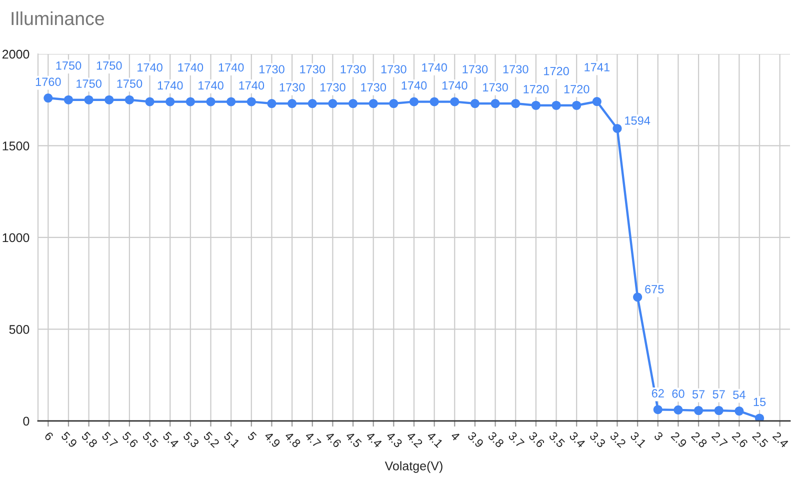 The image size is (800, 480). I want to click on x-tick-label: 6, so click(49, 436).